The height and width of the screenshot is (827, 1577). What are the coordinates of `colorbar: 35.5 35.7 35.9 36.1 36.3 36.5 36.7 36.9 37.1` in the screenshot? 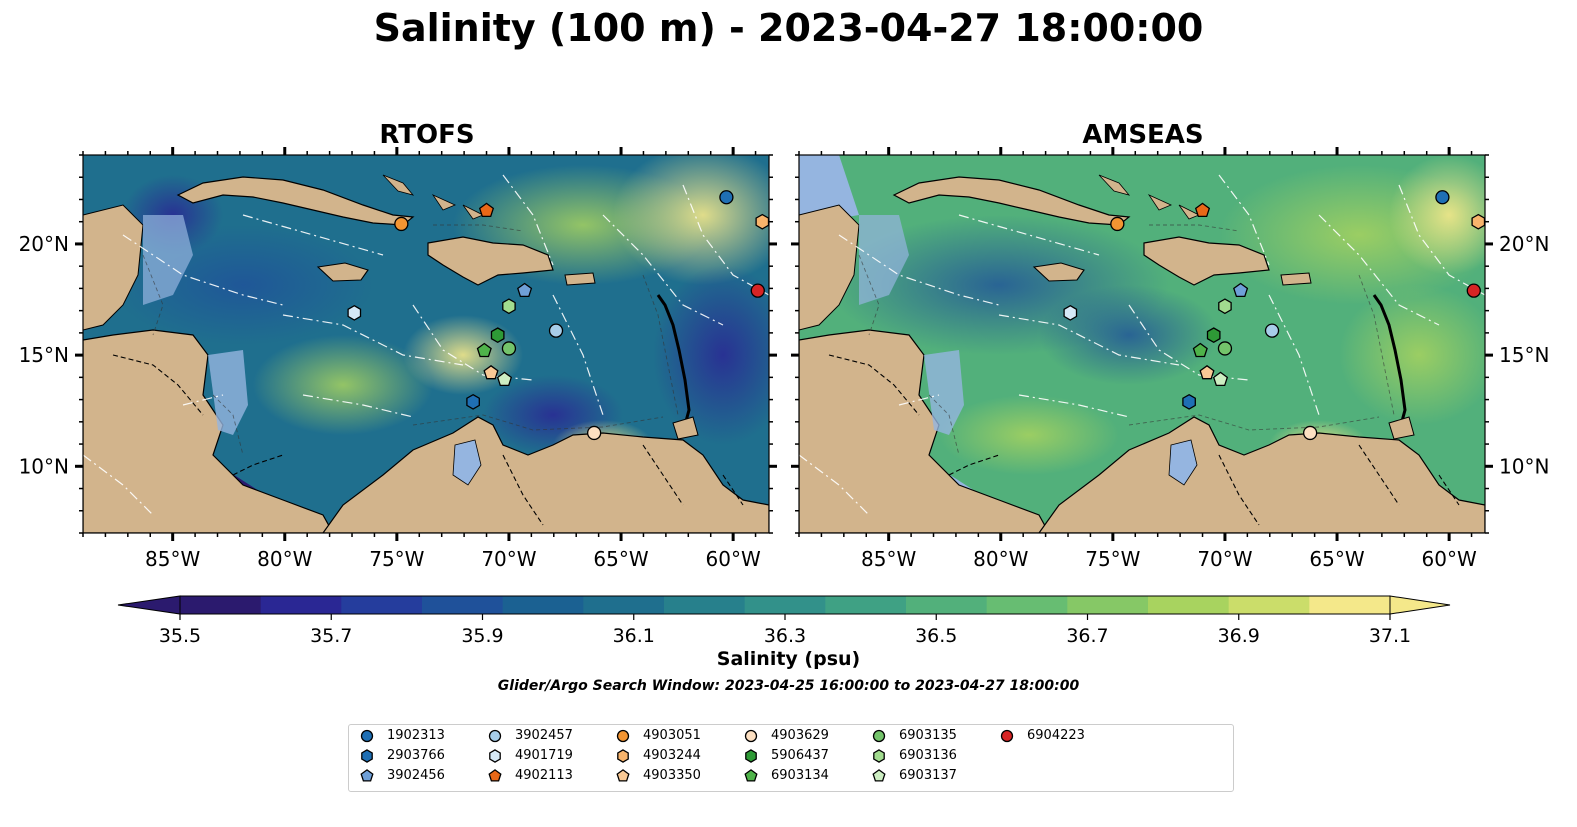 It's located at (784, 621).